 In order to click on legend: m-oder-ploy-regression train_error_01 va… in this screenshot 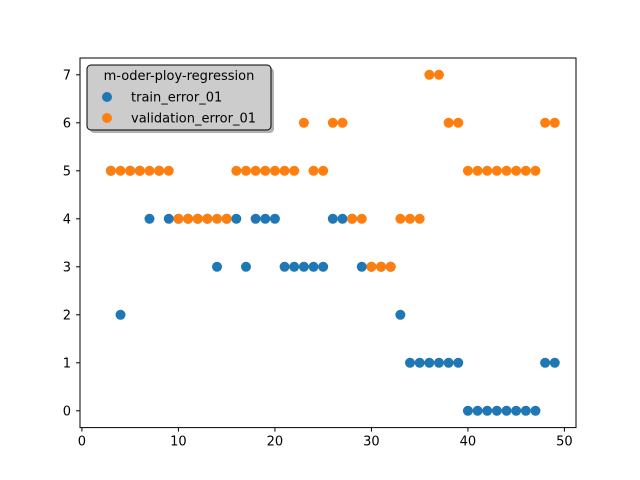, I will do `click(180, 98)`.